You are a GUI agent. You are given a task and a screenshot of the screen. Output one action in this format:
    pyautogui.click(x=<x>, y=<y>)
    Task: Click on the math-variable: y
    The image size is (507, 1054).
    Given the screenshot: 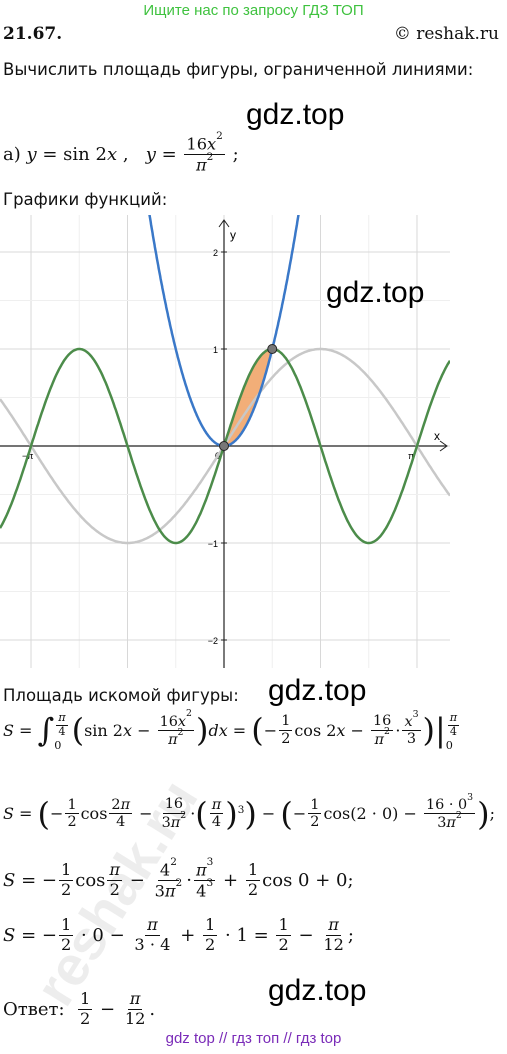 What is the action you would take?
    pyautogui.click(x=150, y=155)
    